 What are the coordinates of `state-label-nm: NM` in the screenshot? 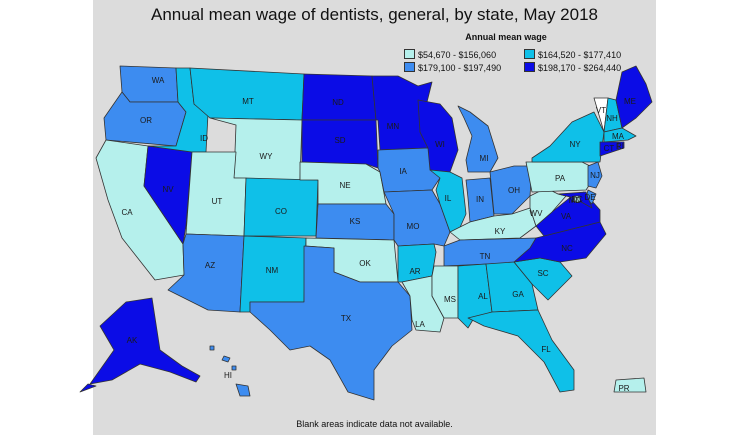 It's located at (272, 270).